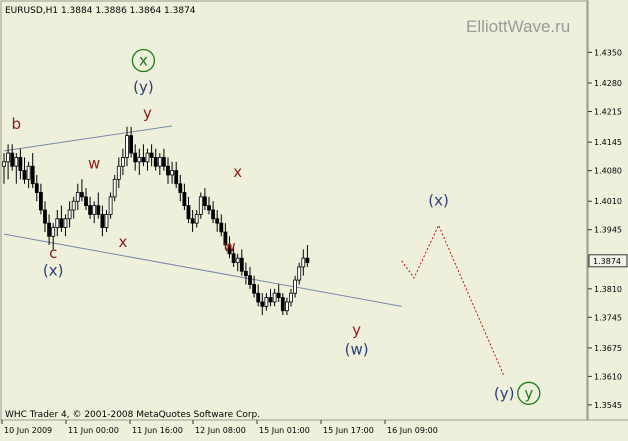 This screenshot has width=628, height=441. Describe the element at coordinates (608, 317) in the screenshot. I see `y-tick-label: 1.3745` at that location.